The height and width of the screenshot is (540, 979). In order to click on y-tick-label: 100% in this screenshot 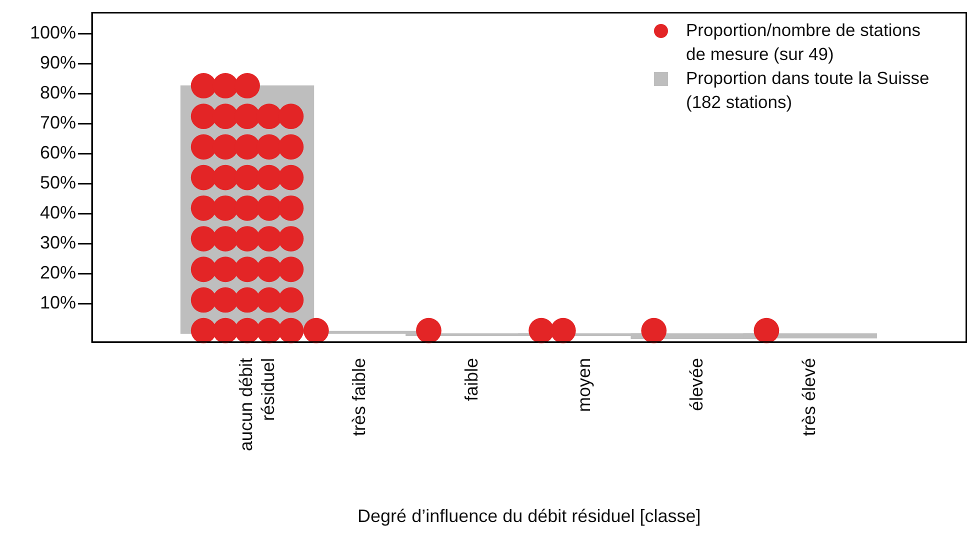, I will do `click(53, 32)`.